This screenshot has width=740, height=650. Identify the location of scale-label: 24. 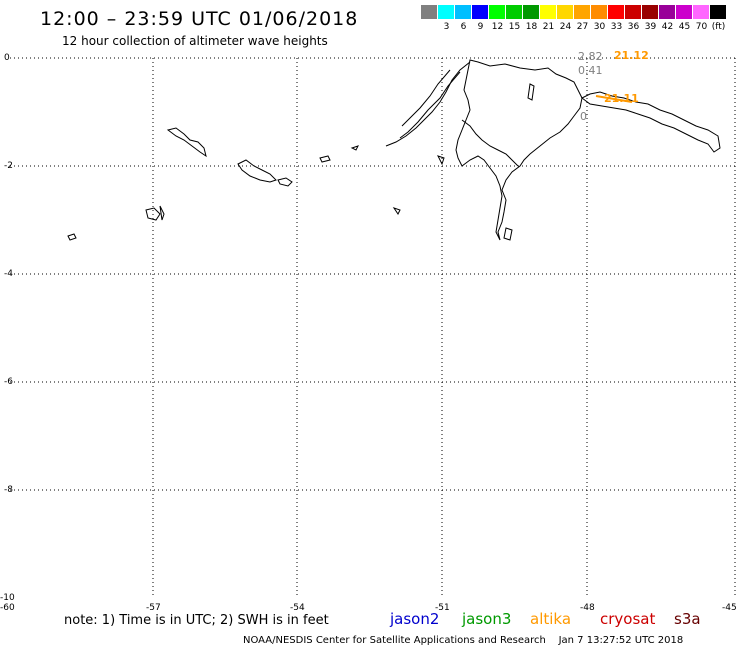
(565, 27).